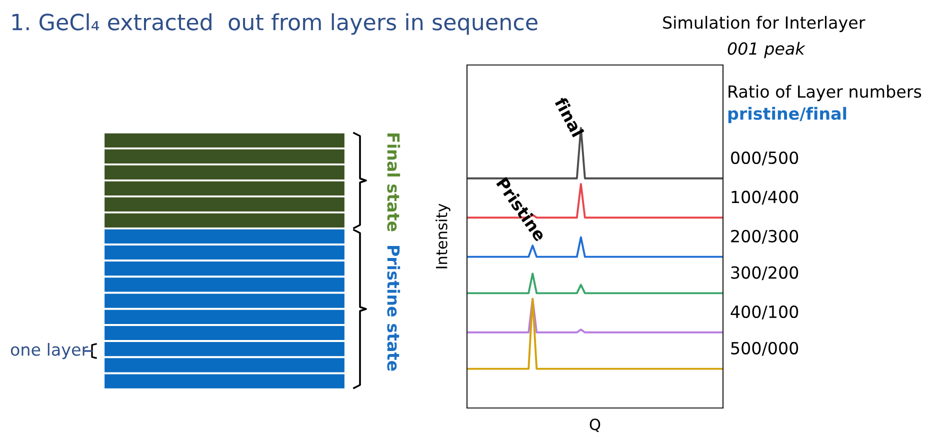 The image size is (930, 437). Describe the element at coordinates (765, 197) in the screenshot. I see `series-label: 100/400` at that location.